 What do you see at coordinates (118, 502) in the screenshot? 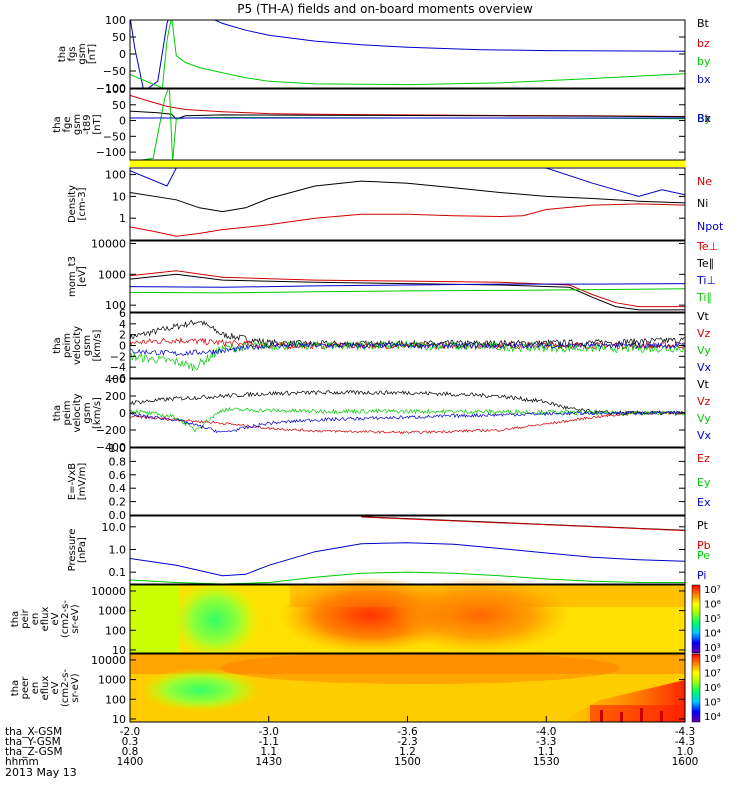
I see `ytick-label-efield-1: 0.2` at bounding box center [118, 502].